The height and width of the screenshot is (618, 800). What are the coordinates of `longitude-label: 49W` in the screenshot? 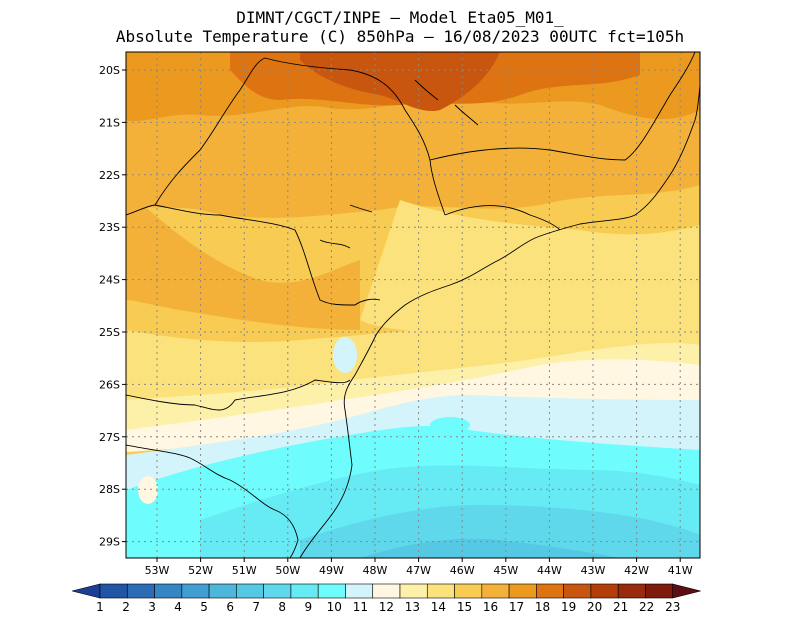 It's located at (331, 570).